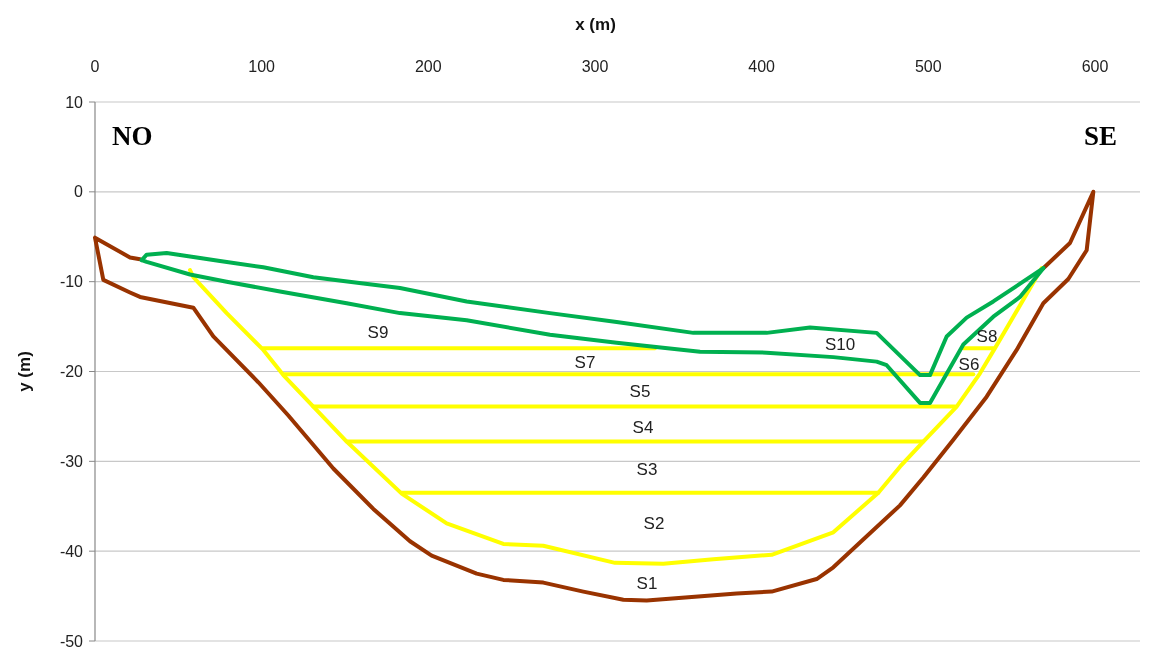  What do you see at coordinates (378, 332) in the screenshot?
I see `annotation: S9` at bounding box center [378, 332].